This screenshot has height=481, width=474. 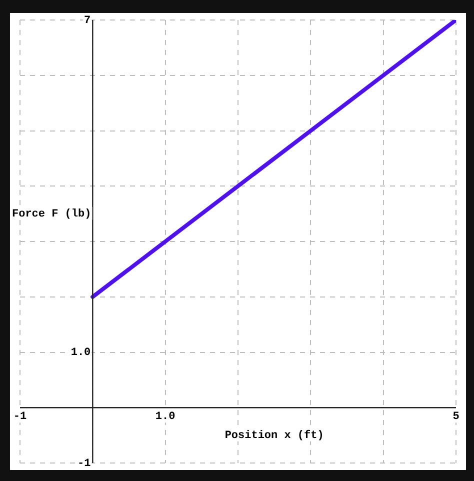 I want to click on x-axis-title: Position x (ft), so click(x=274, y=435).